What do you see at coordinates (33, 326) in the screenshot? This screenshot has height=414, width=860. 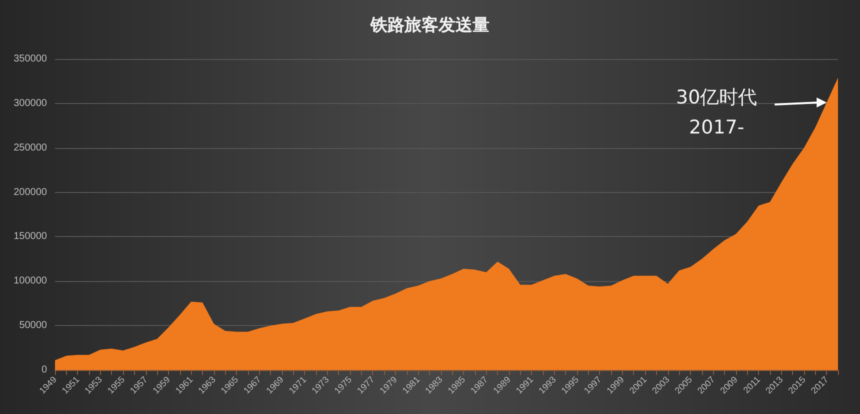 I see `y-tick-label: 50000` at bounding box center [33, 326].